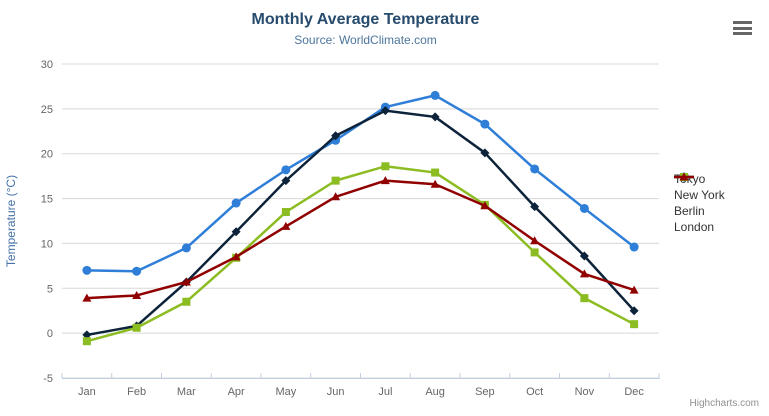 Image resolution: width=769 pixels, height=416 pixels. What do you see at coordinates (47, 244) in the screenshot?
I see `y-axis-label: 10` at bounding box center [47, 244].